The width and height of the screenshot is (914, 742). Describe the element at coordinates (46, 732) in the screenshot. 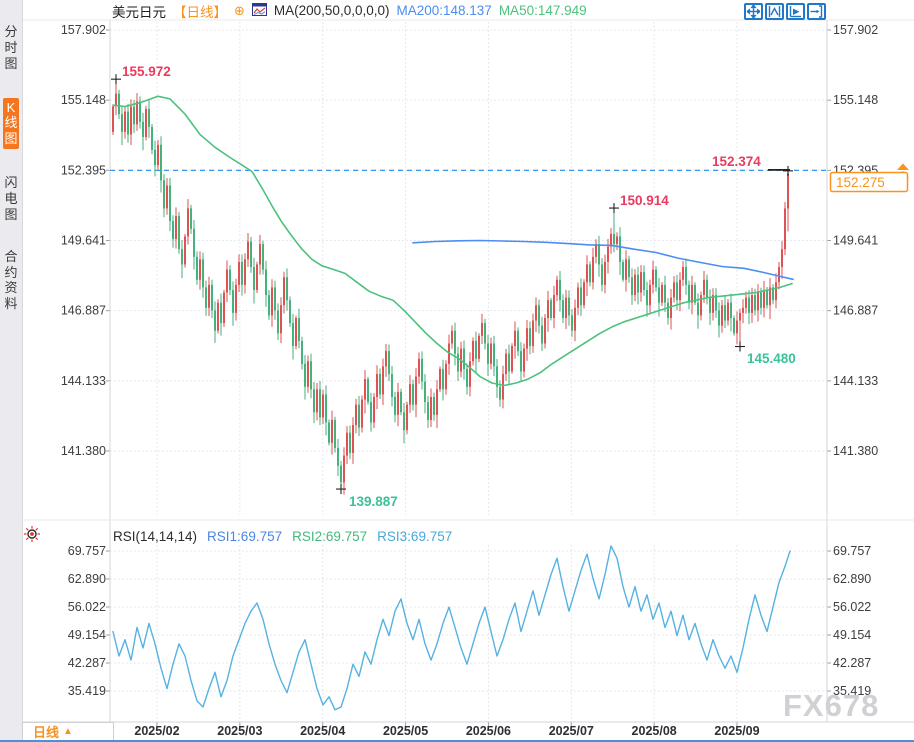

I see `period-tab-label: 日线` at that location.